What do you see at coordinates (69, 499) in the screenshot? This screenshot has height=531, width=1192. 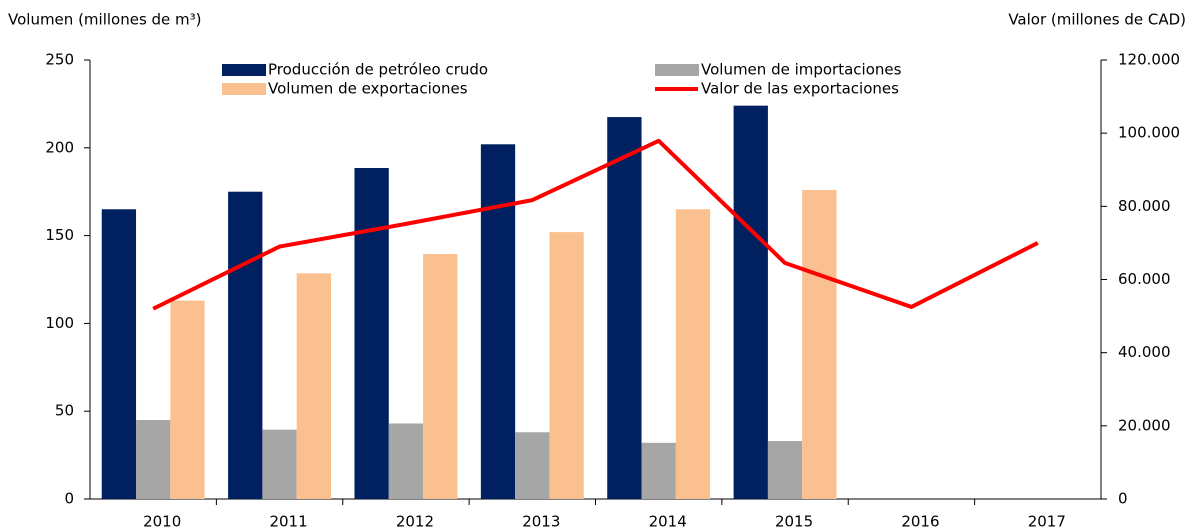 I see `y-tick-label: 0` at bounding box center [69, 499].